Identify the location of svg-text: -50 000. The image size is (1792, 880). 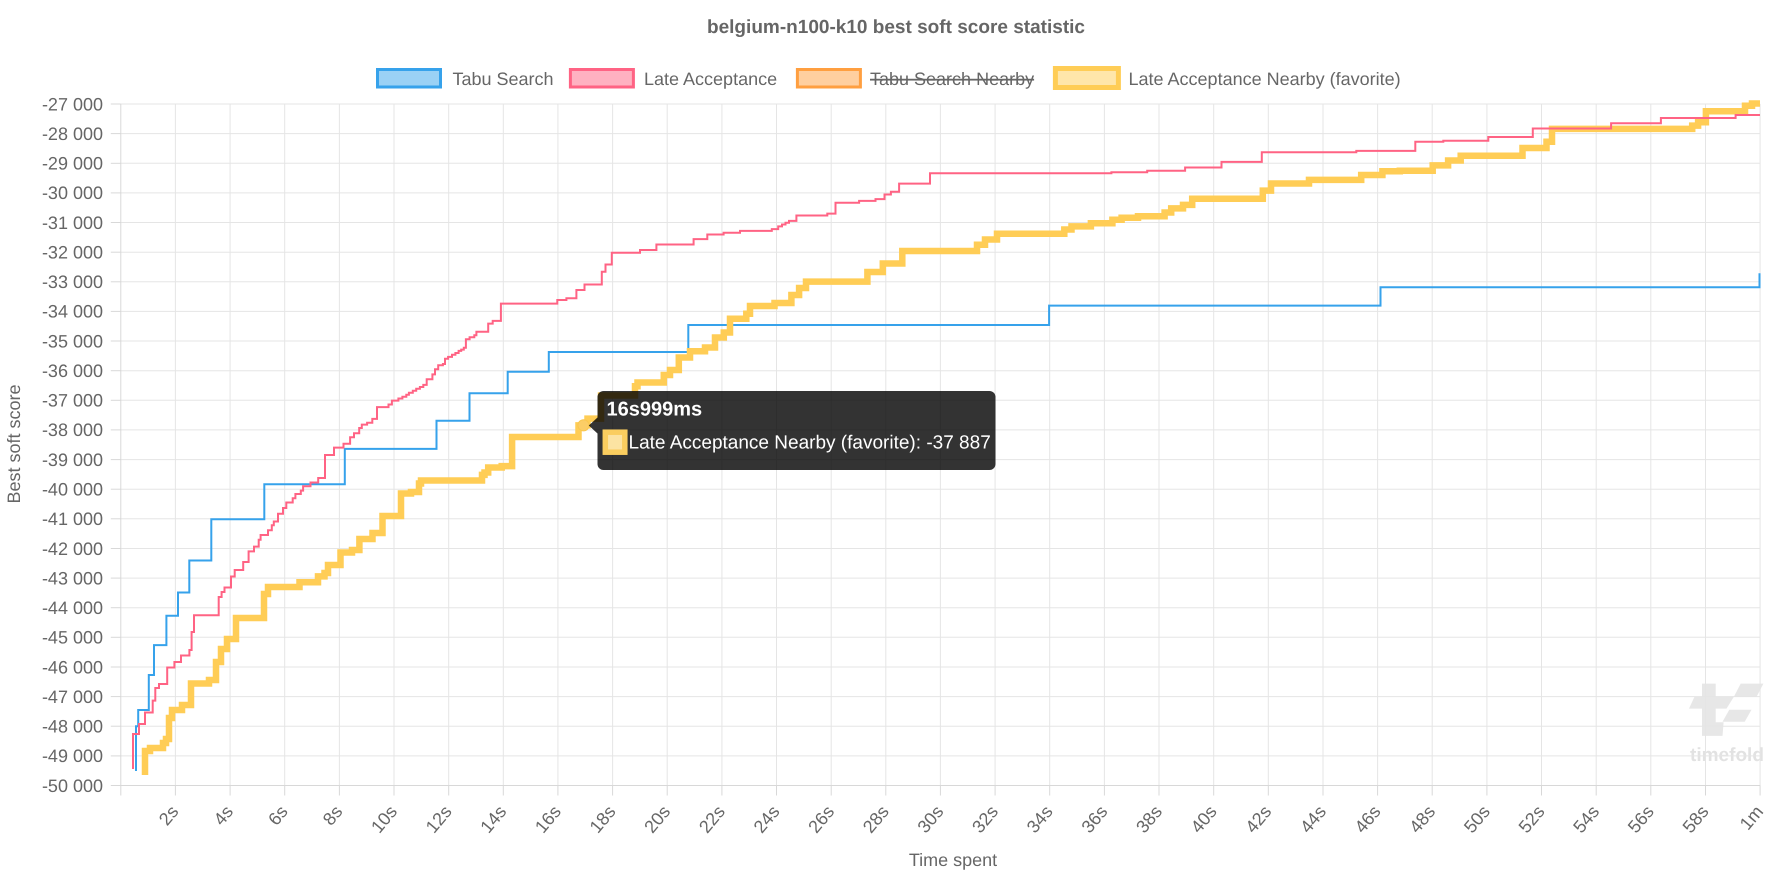
(72, 786).